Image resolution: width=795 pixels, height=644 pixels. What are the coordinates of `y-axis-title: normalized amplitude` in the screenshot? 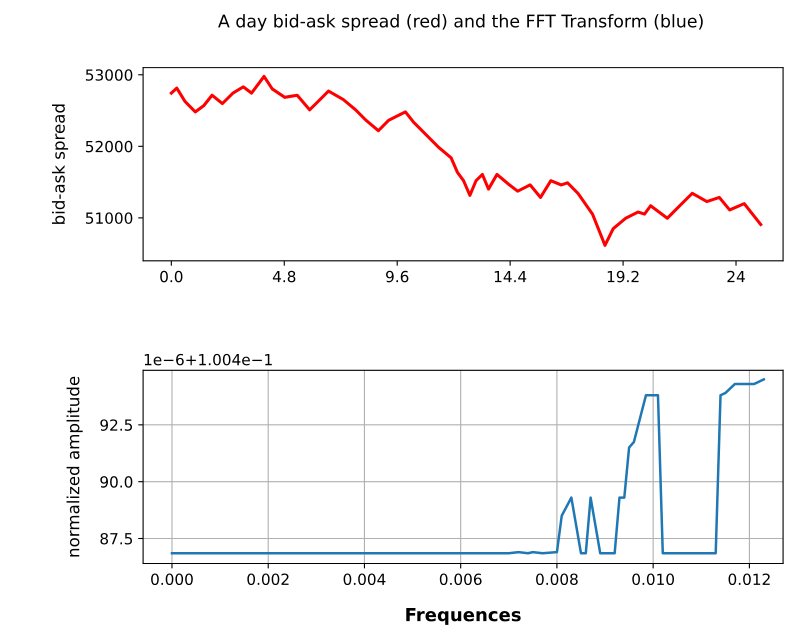 It's located at (74, 466).